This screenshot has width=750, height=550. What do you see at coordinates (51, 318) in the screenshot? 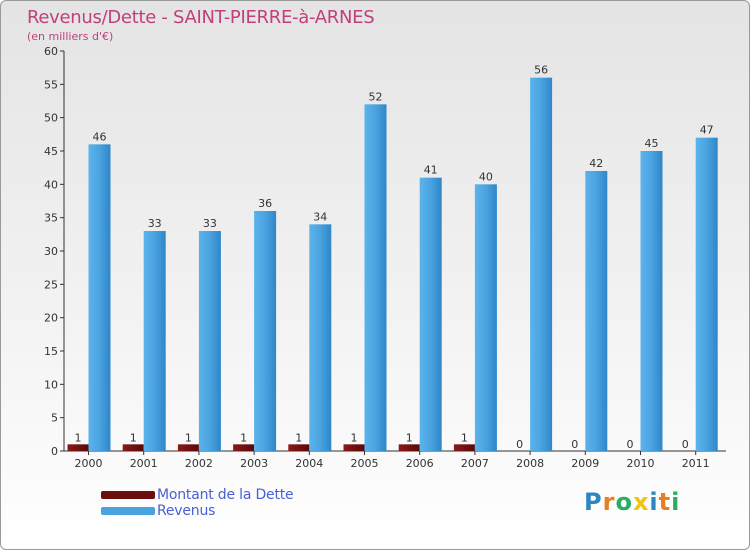
I see `y-tick-label: 20` at bounding box center [51, 318].